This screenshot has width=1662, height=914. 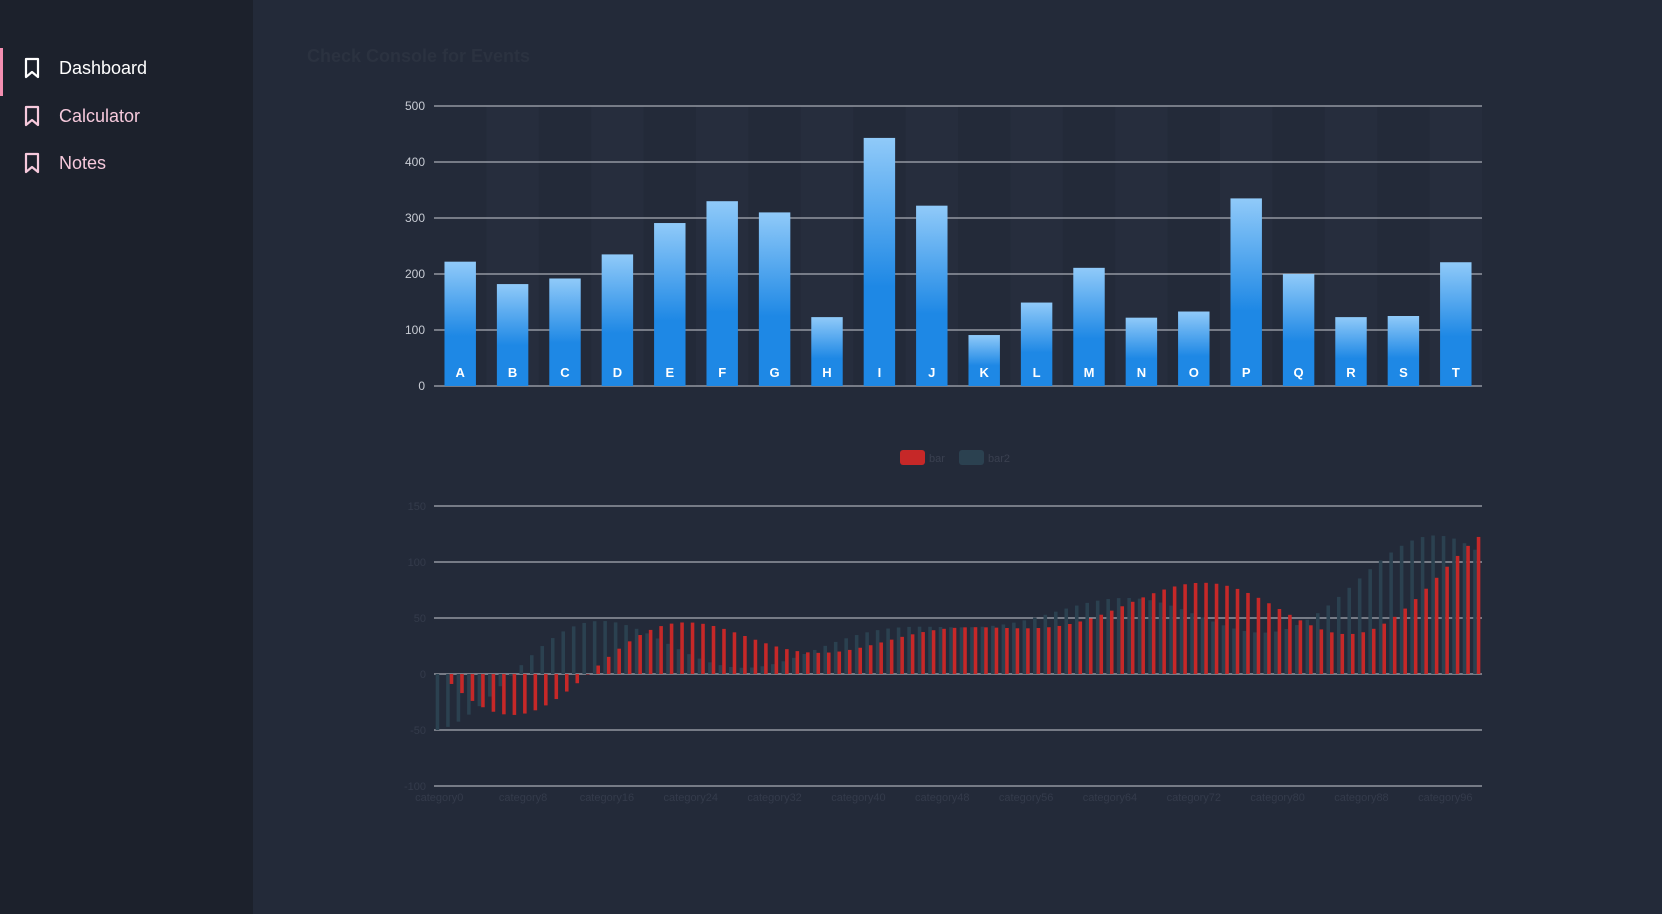 What do you see at coordinates (985, 372) in the screenshot?
I see `bar-label: K` at bounding box center [985, 372].